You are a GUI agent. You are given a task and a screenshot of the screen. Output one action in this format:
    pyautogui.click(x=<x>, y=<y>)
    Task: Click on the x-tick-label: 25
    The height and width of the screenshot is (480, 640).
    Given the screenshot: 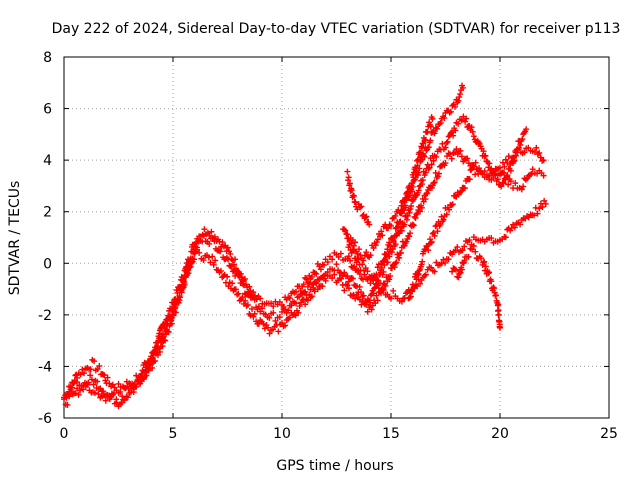 What is the action you would take?
    pyautogui.click(x=609, y=434)
    